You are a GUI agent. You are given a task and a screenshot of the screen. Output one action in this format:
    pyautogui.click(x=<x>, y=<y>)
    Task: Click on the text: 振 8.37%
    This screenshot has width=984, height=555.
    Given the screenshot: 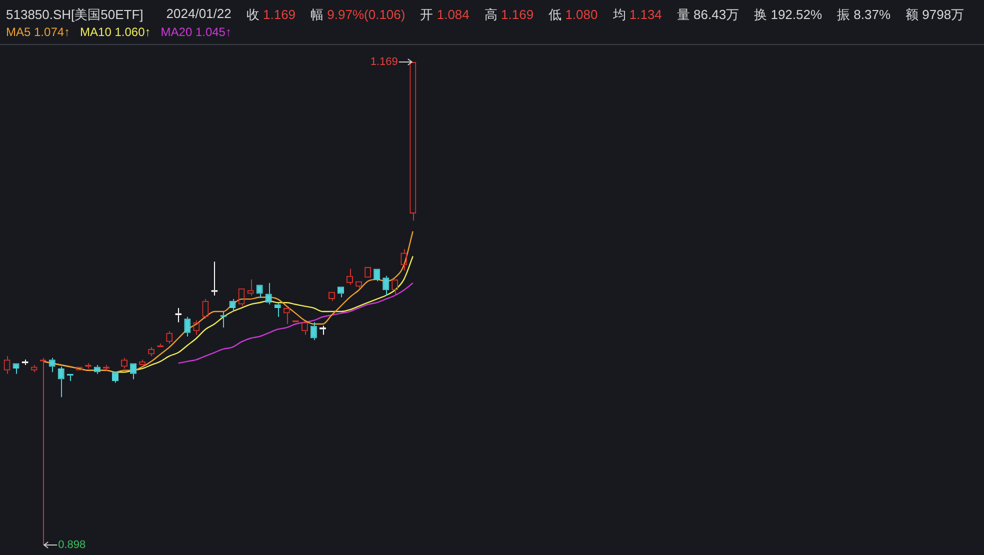 What is the action you would take?
    pyautogui.click(x=864, y=15)
    